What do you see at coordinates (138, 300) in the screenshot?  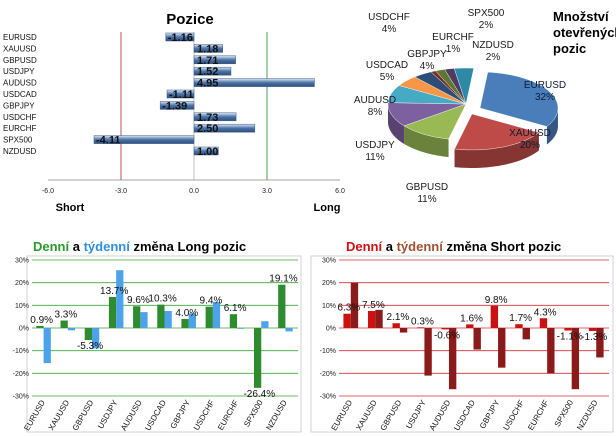 I see `data-label-audusd: 9.6%` at bounding box center [138, 300].